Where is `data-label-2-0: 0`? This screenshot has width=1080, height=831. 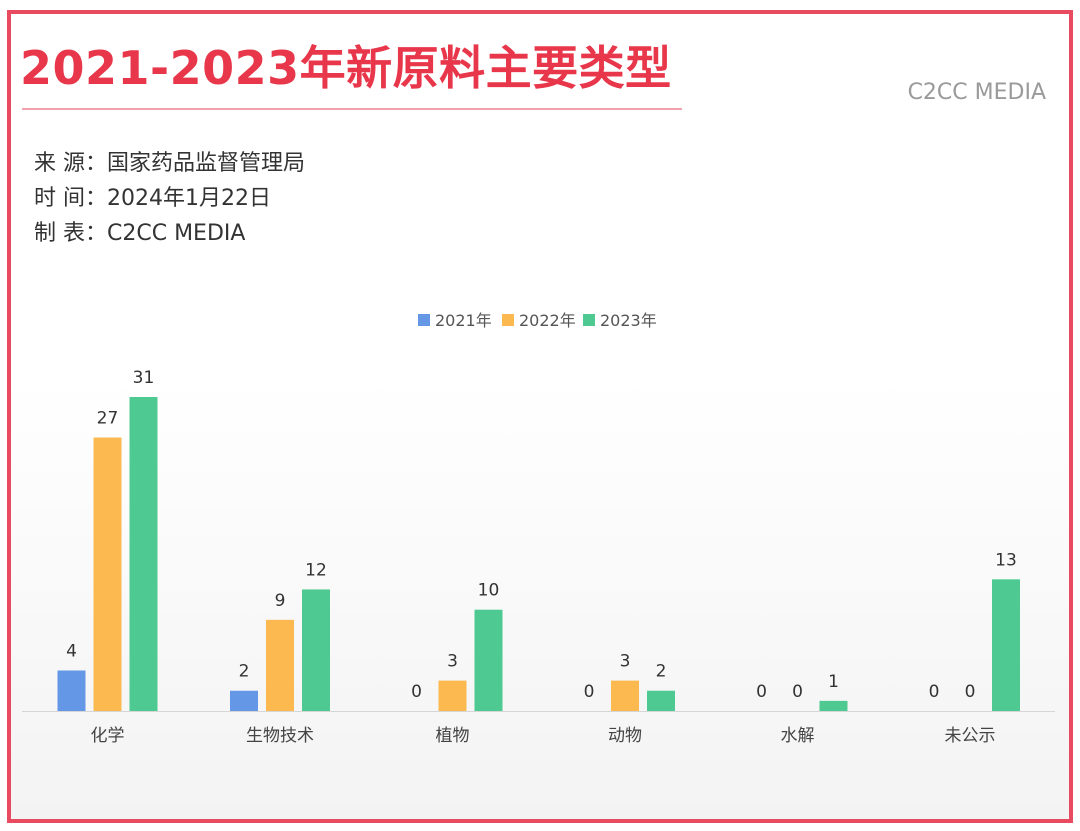
data-label-2-0: 0 is located at coordinates (416, 692).